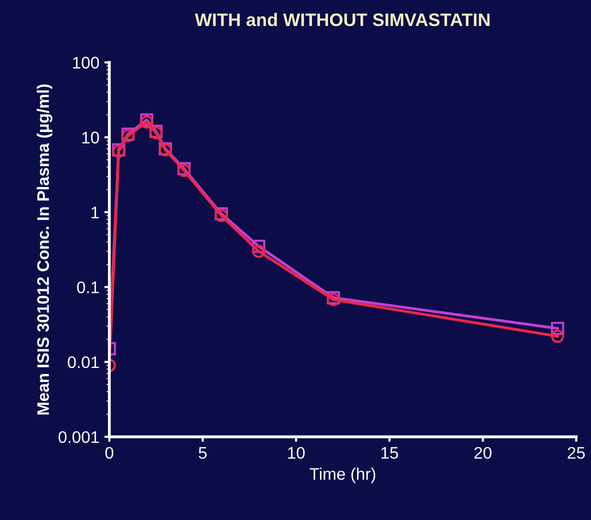 The image size is (591, 520). I want to click on y-tick-label: 0.001, so click(78, 437).